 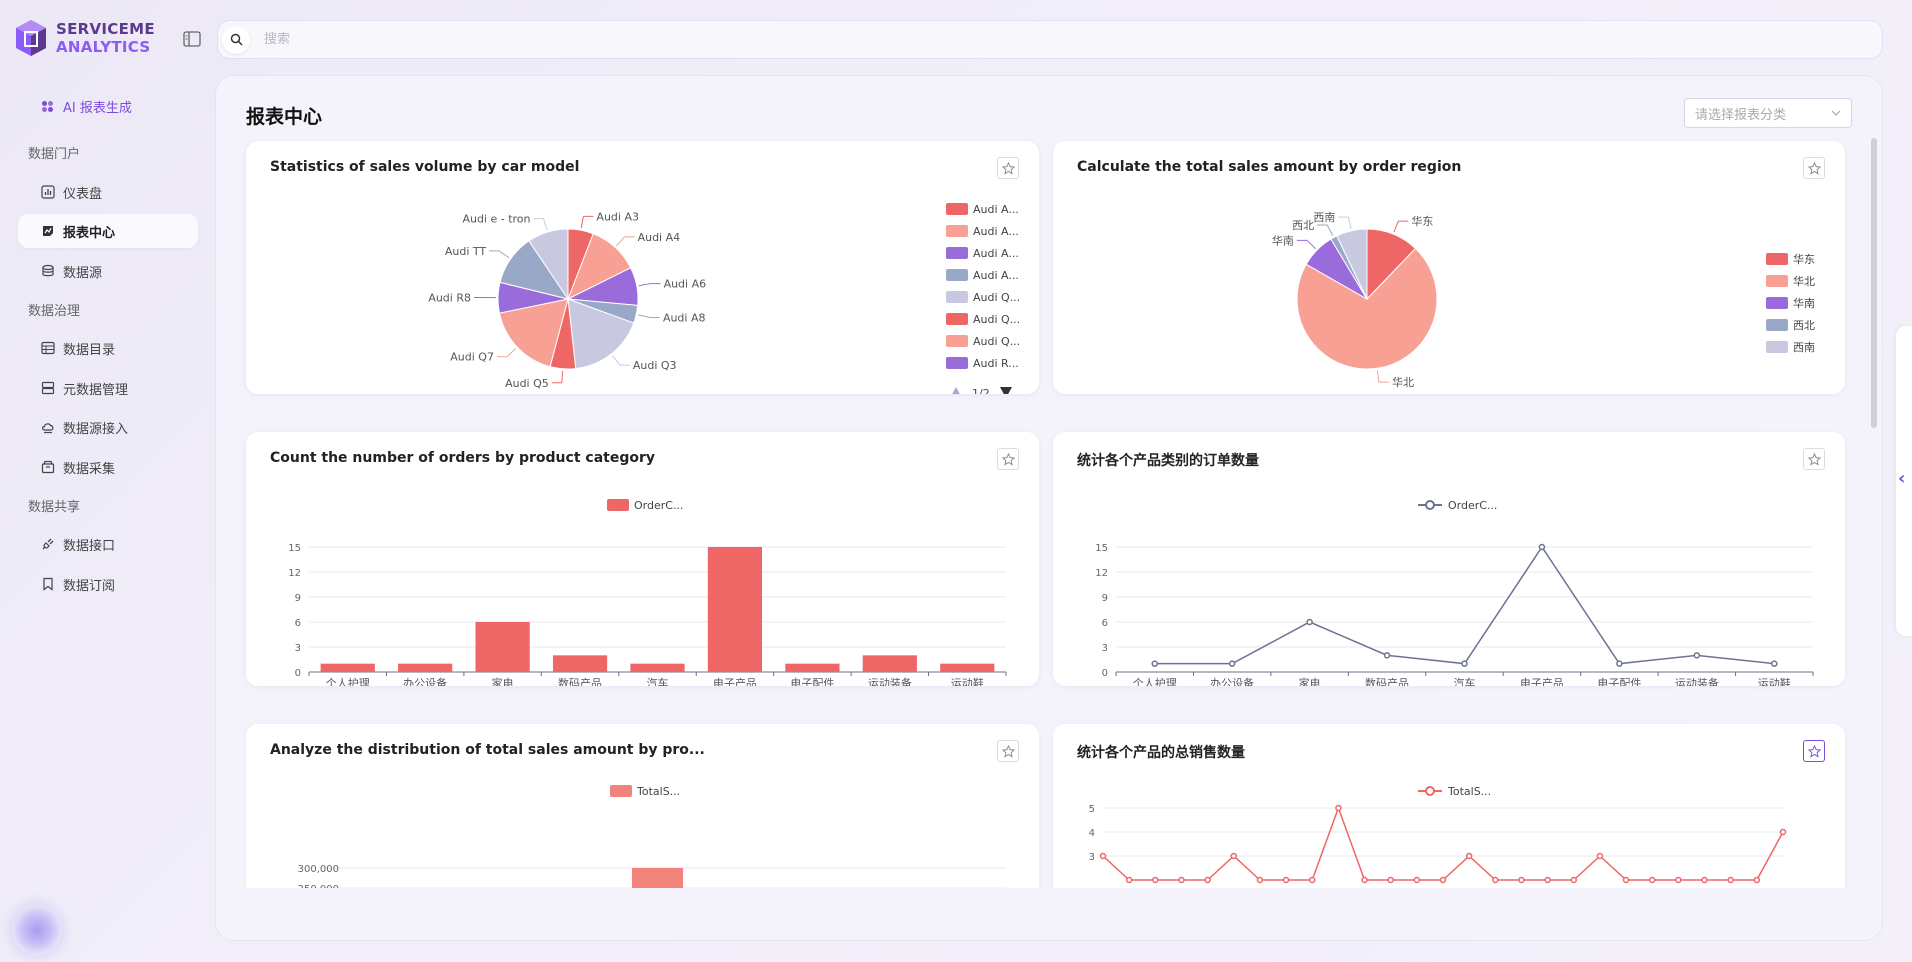 What do you see at coordinates (1904, 481) in the screenshot?
I see `right-panel-handle: ‹` at bounding box center [1904, 481].